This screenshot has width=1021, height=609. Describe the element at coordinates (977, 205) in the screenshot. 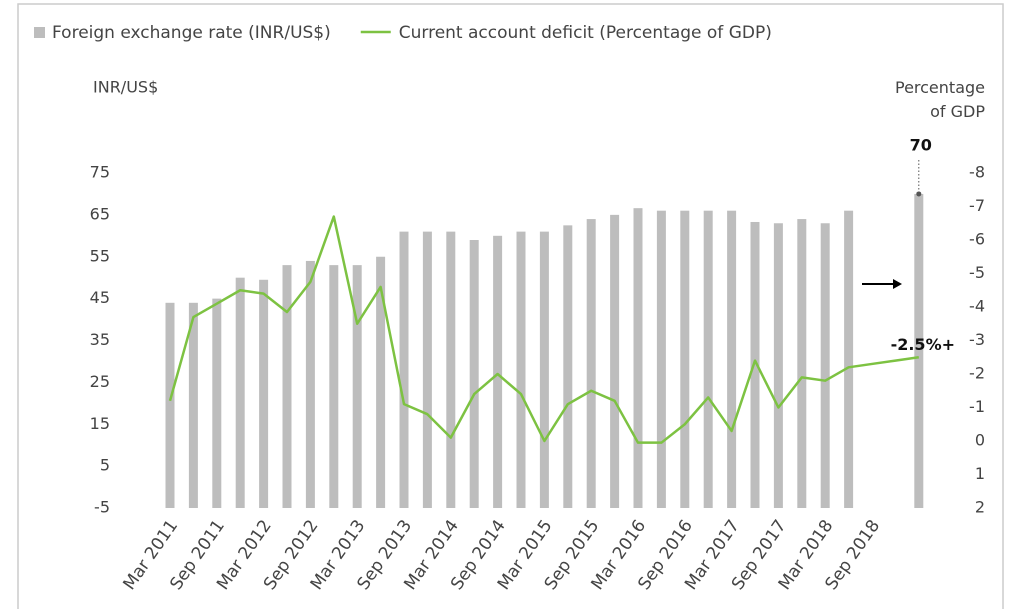

I see `y2-tick-label: -7` at that location.